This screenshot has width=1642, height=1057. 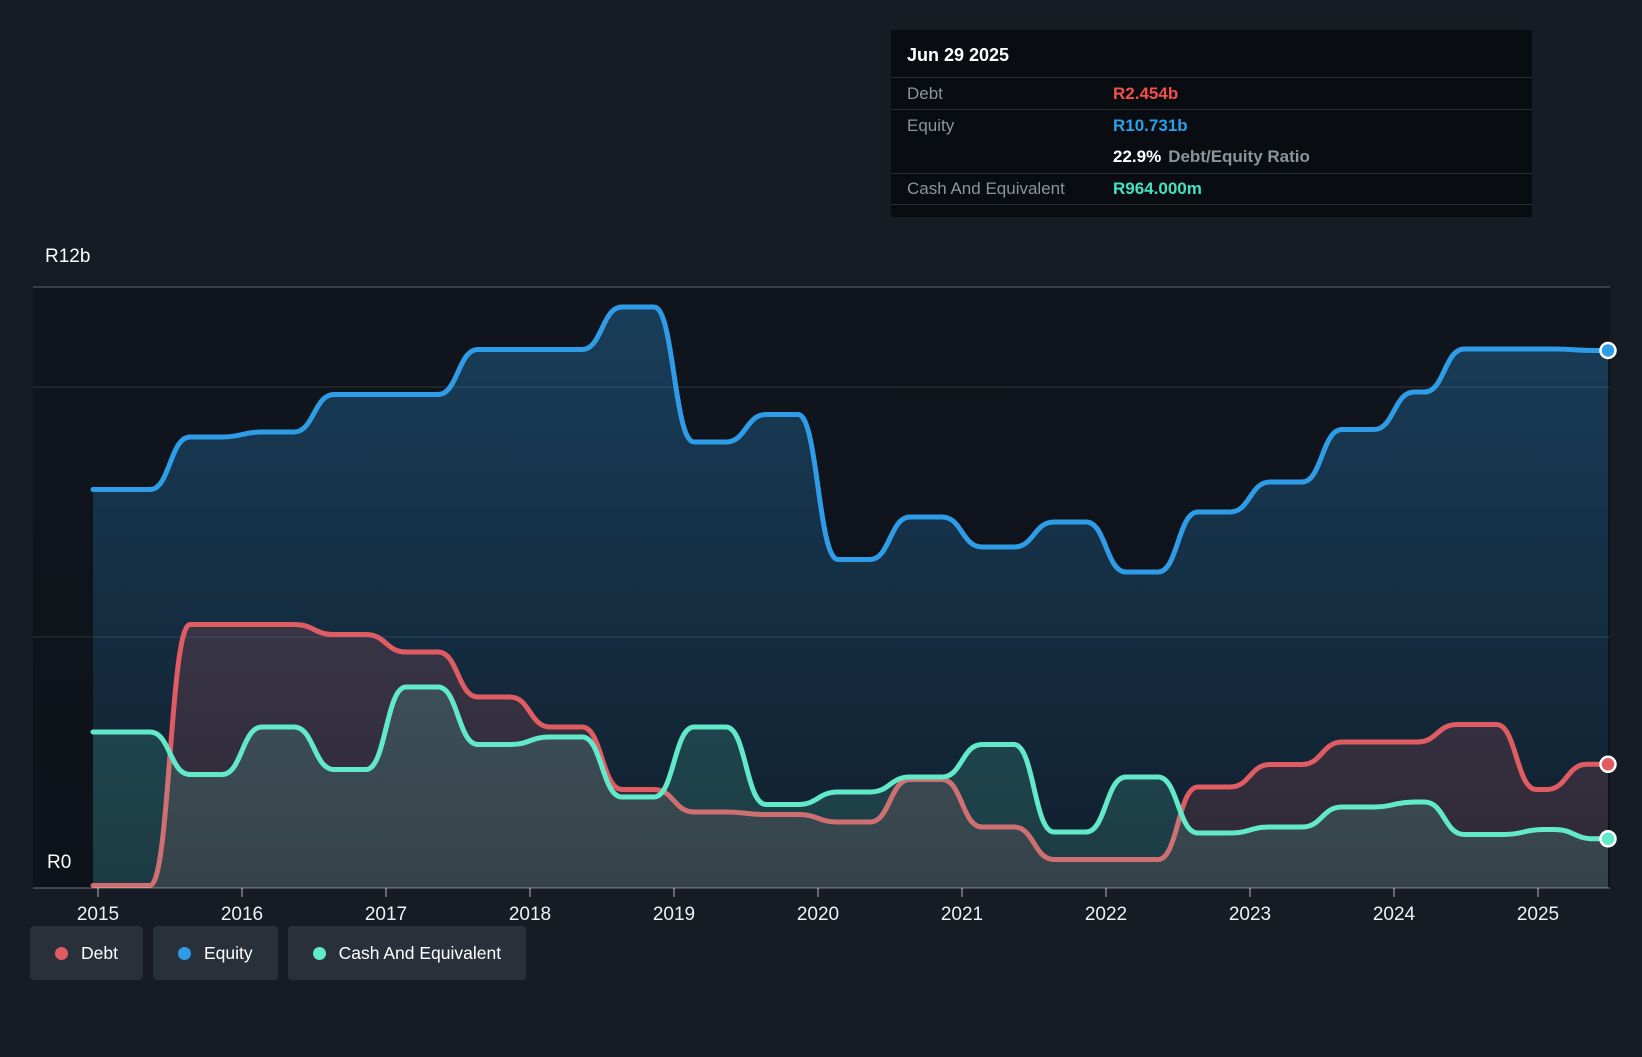 I want to click on equity-series-dot-icon, so click(x=184, y=953).